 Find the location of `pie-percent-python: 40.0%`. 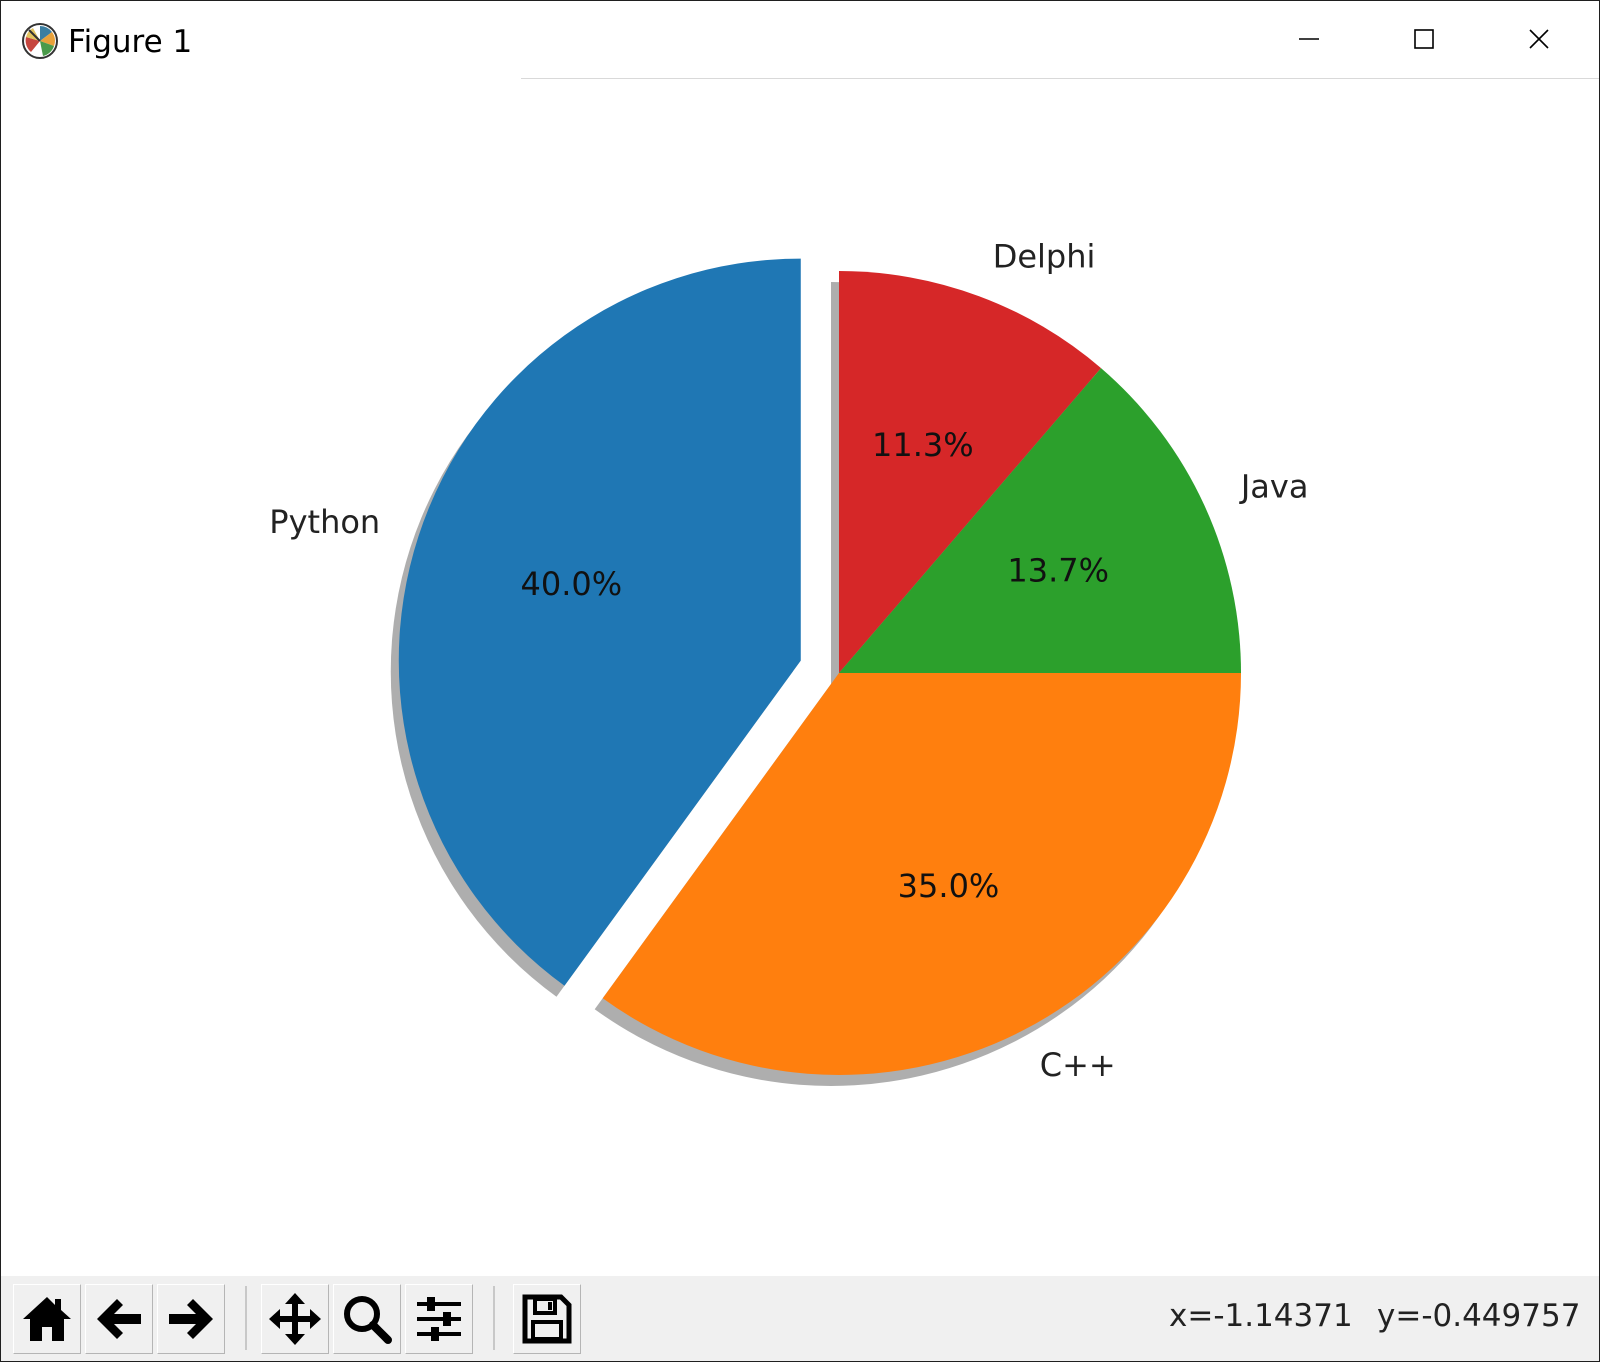

pie-percent-python: 40.0% is located at coordinates (572, 584).